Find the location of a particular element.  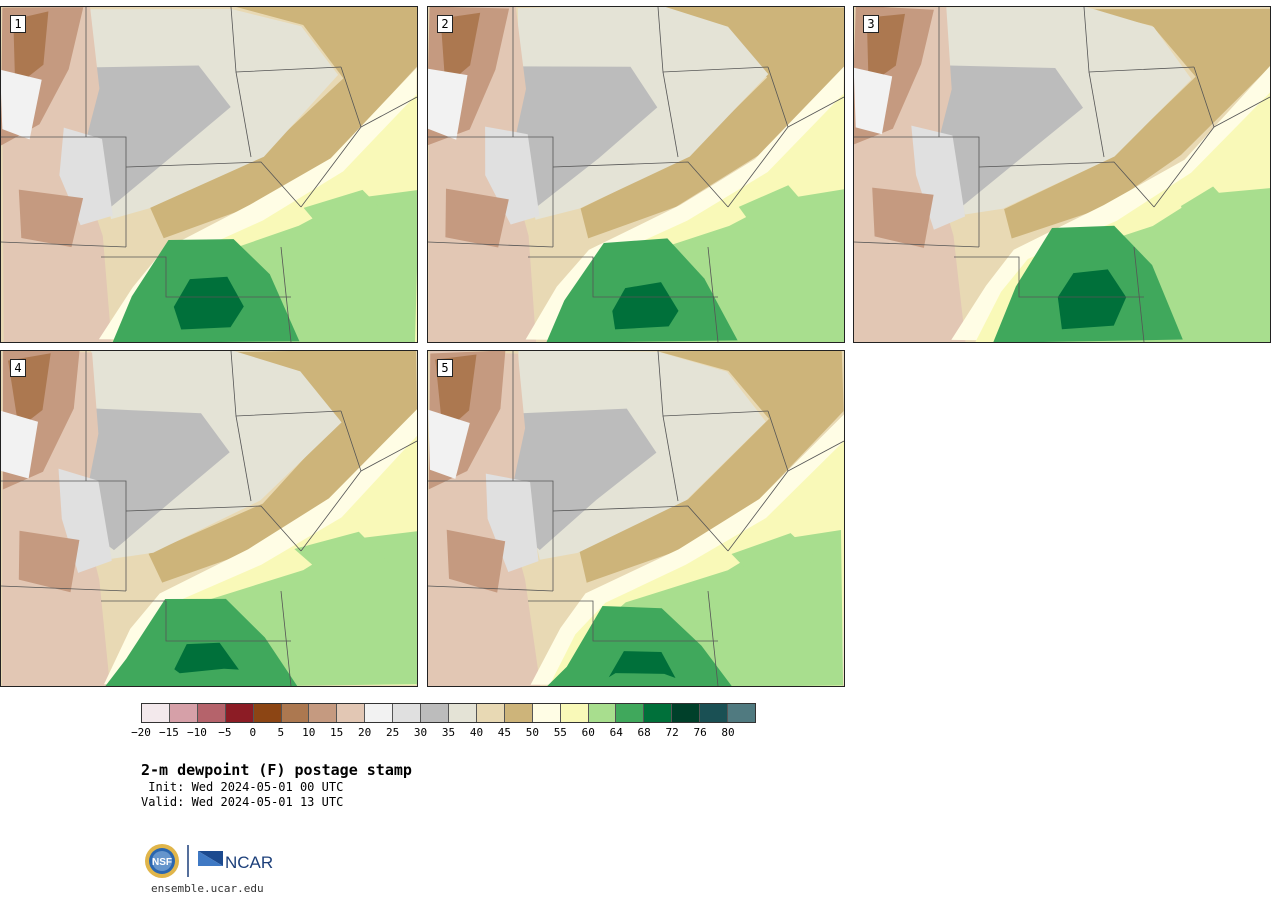

member-label: 5 is located at coordinates (445, 368).